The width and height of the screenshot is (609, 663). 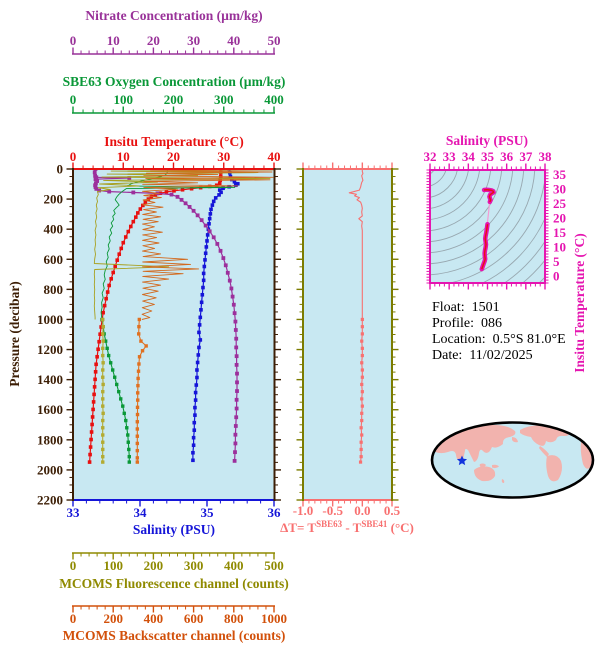 What do you see at coordinates (488, 213) in the screenshot?
I see `ts-mid` at bounding box center [488, 213].